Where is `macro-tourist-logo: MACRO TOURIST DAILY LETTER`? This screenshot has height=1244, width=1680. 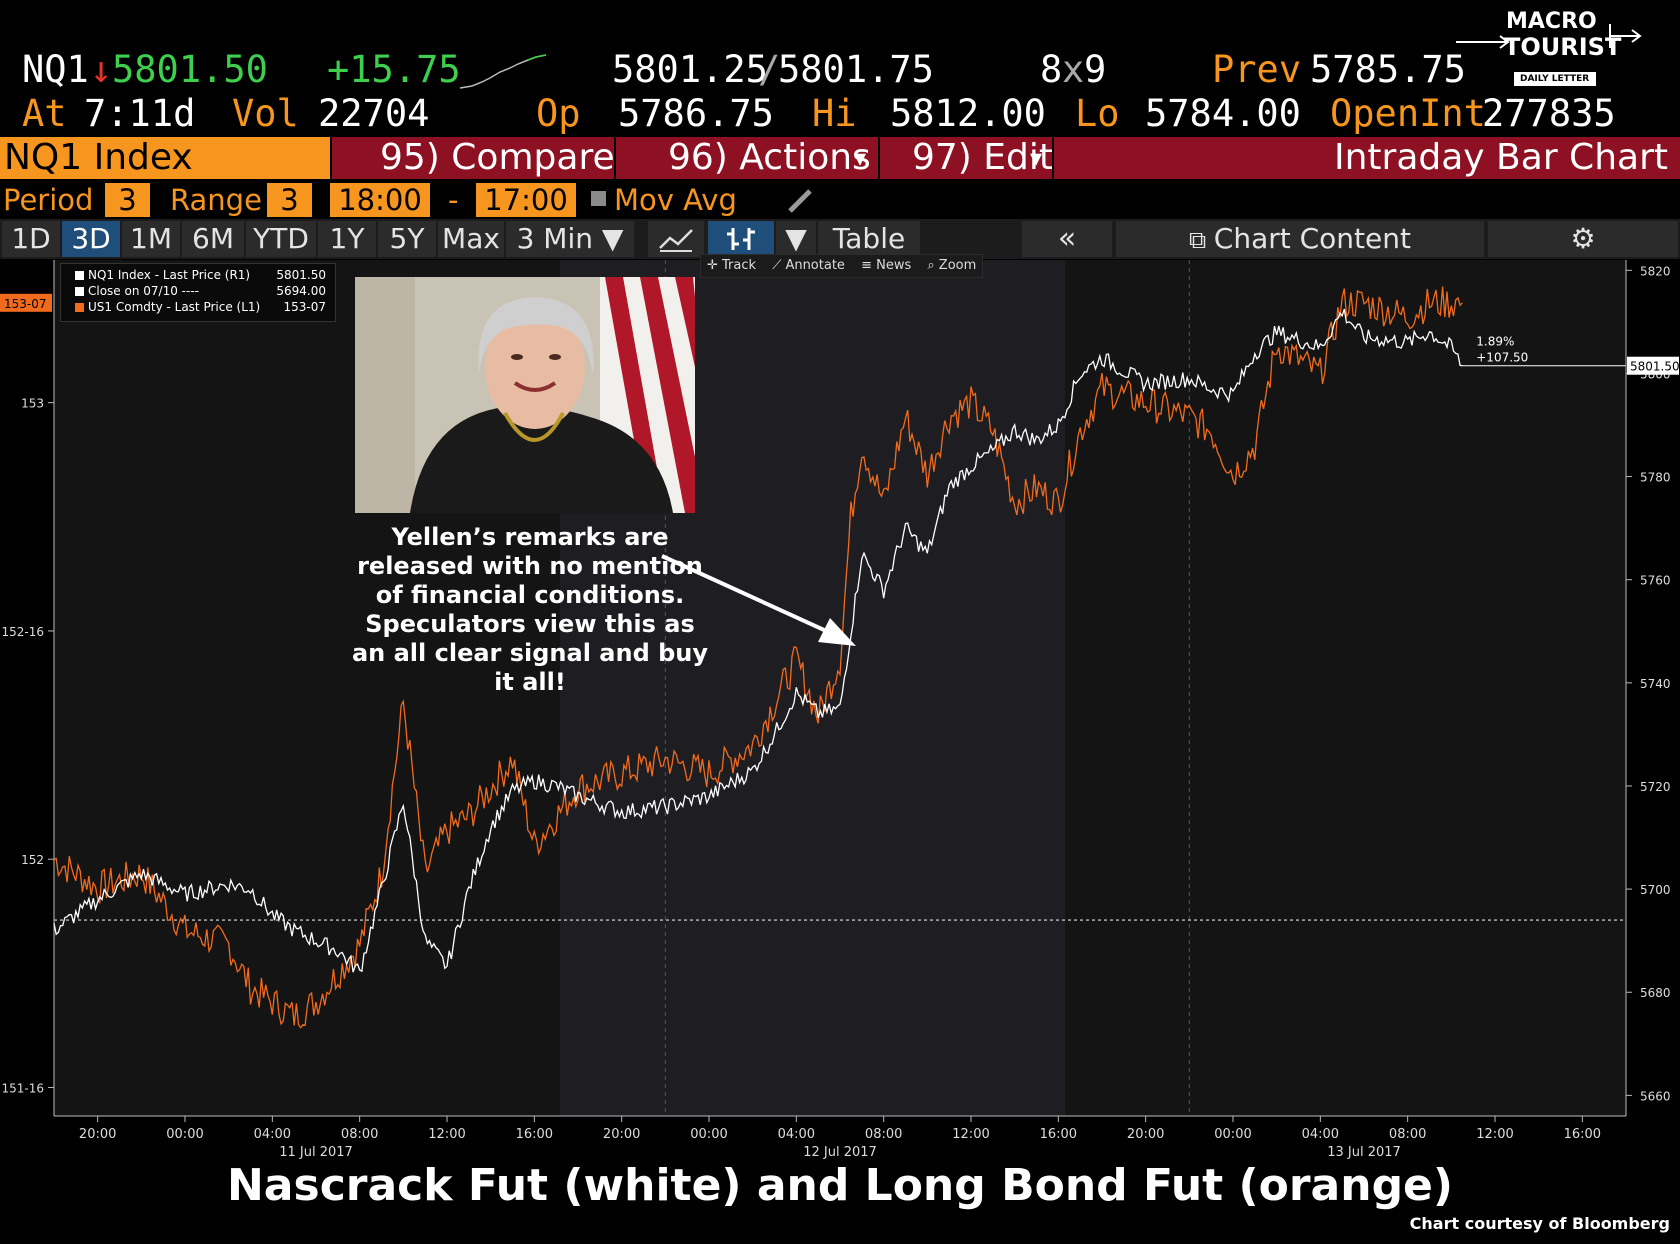
macro-tourist-logo: MACRO TOURIST DAILY LETTER is located at coordinates (1548, 50).